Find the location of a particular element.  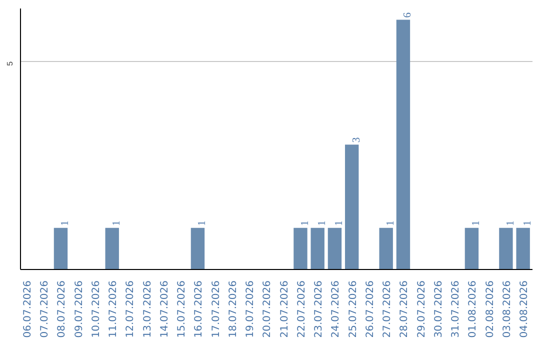

y-tick-label: 5 is located at coordinates (10, 63).